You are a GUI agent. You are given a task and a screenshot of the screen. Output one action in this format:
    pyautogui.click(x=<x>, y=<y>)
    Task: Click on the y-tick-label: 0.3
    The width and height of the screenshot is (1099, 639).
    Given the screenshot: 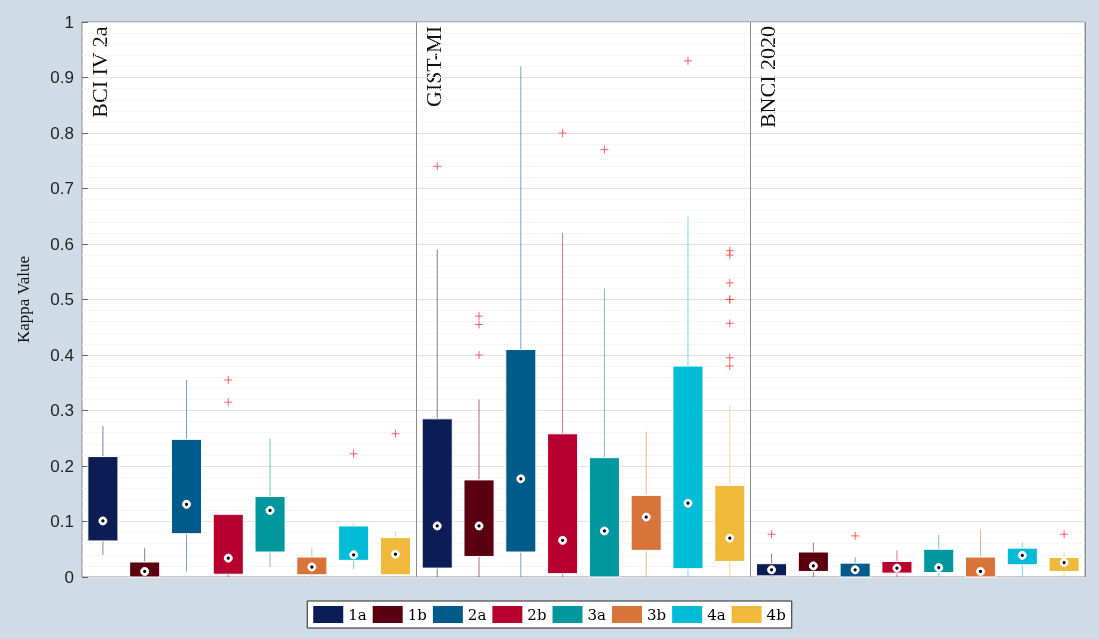 What is the action you would take?
    pyautogui.click(x=62, y=410)
    